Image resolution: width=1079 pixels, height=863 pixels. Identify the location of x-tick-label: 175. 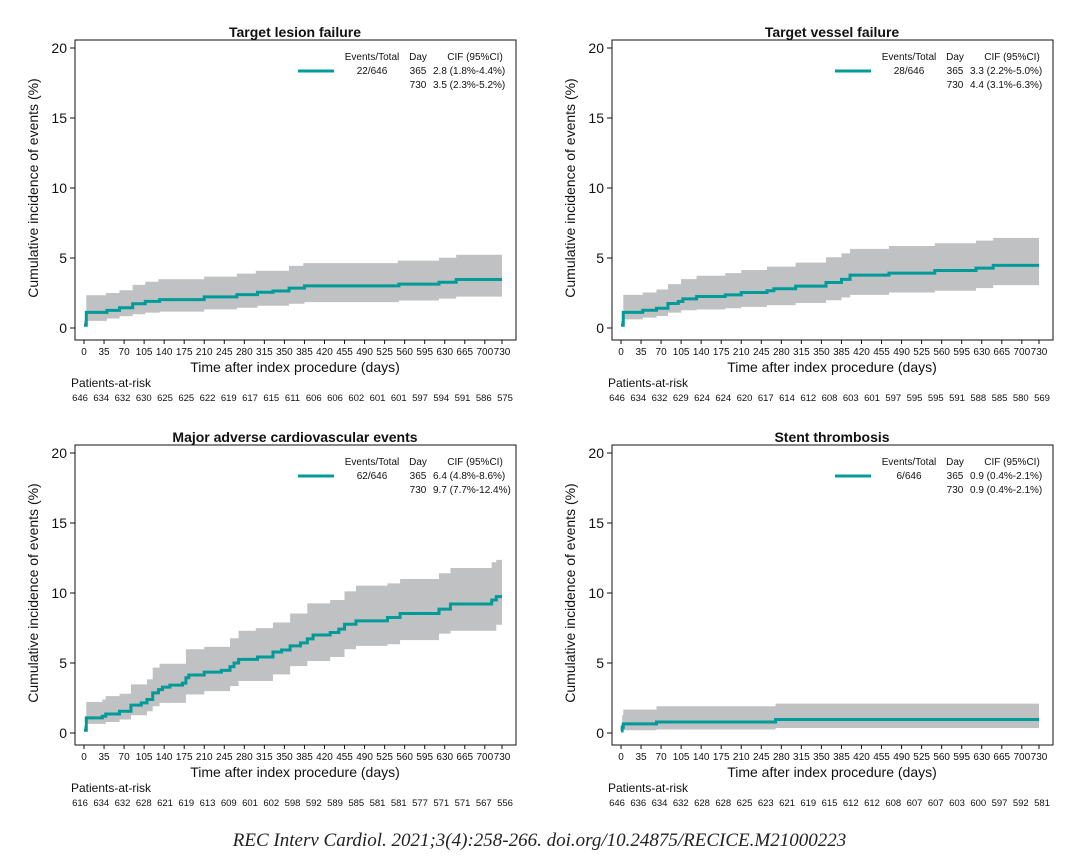
(184, 757).